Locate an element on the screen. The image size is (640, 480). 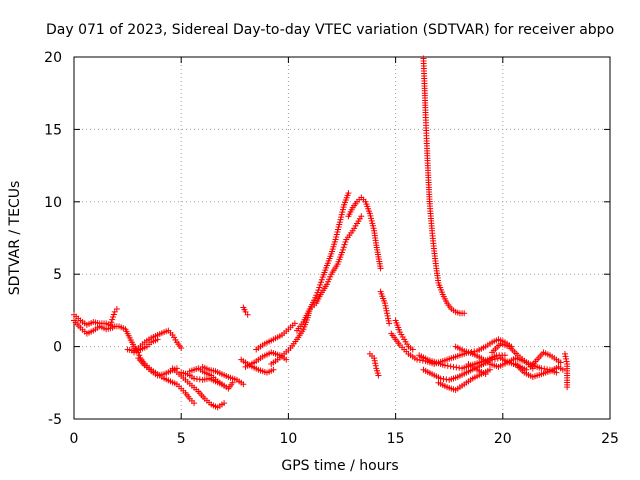
x-tick-label: 10 is located at coordinates (288, 439).